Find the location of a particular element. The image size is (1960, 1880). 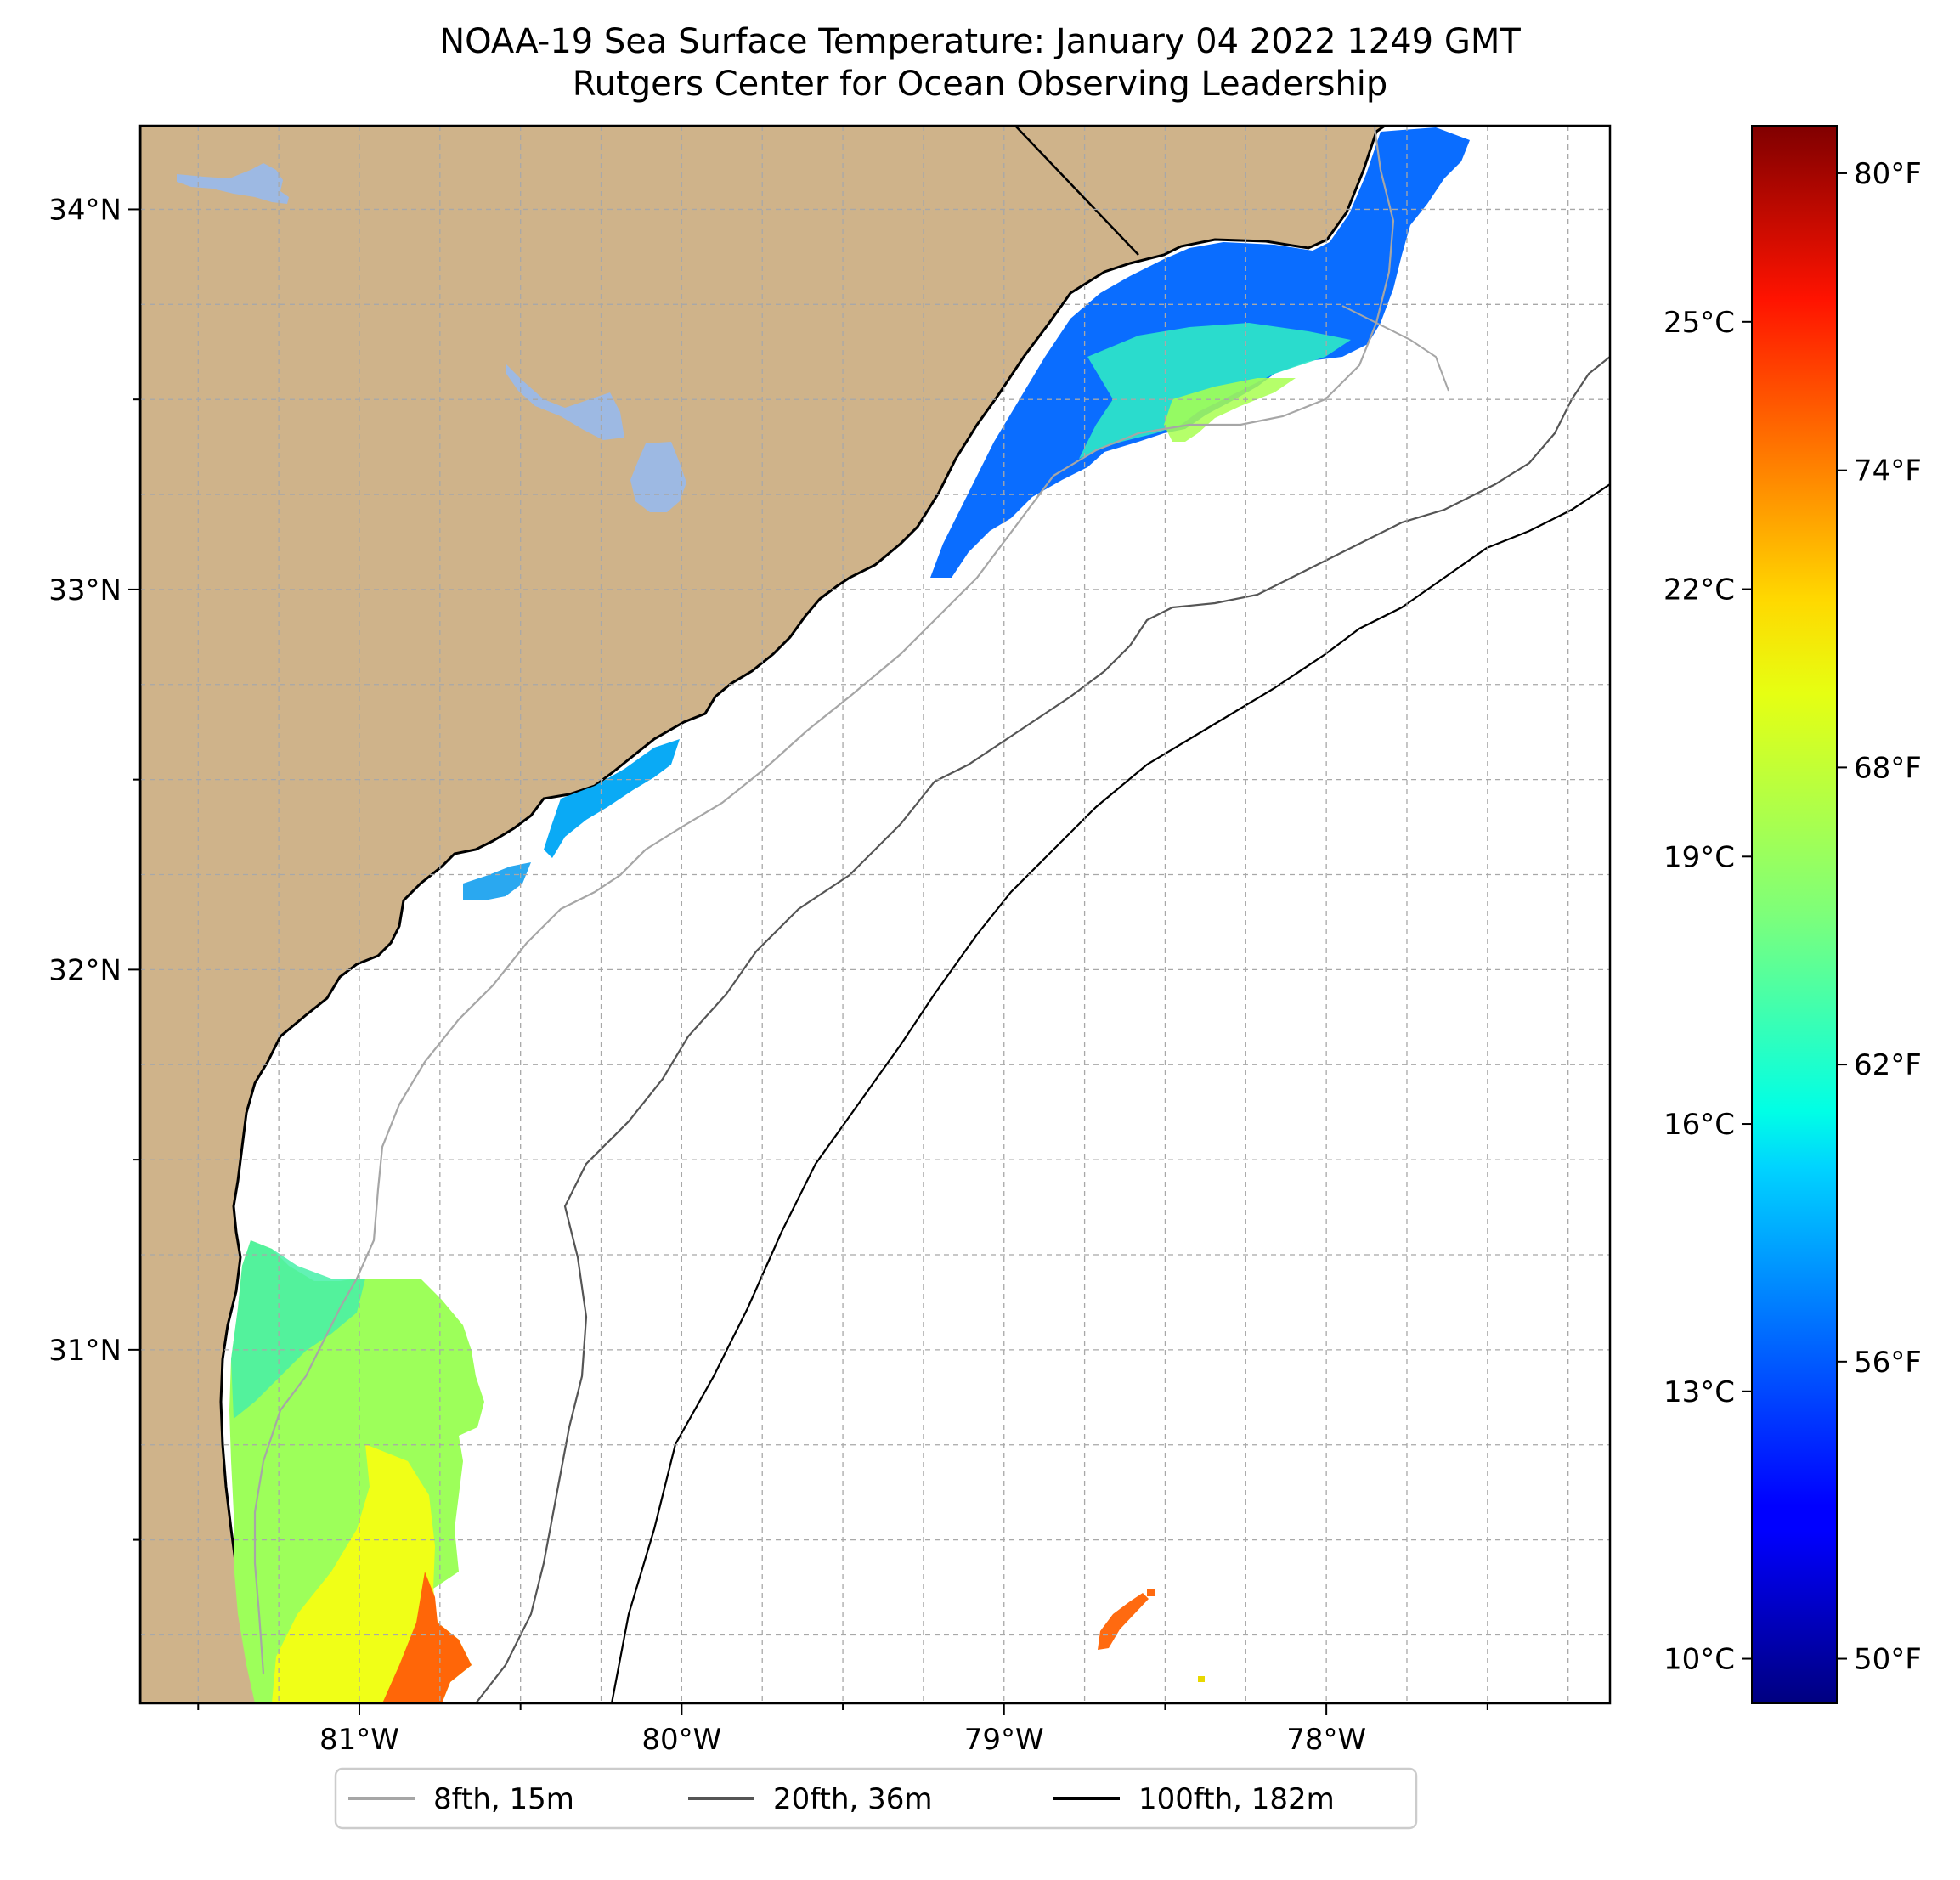

sst-patch-charleston is located at coordinates (612, 798).